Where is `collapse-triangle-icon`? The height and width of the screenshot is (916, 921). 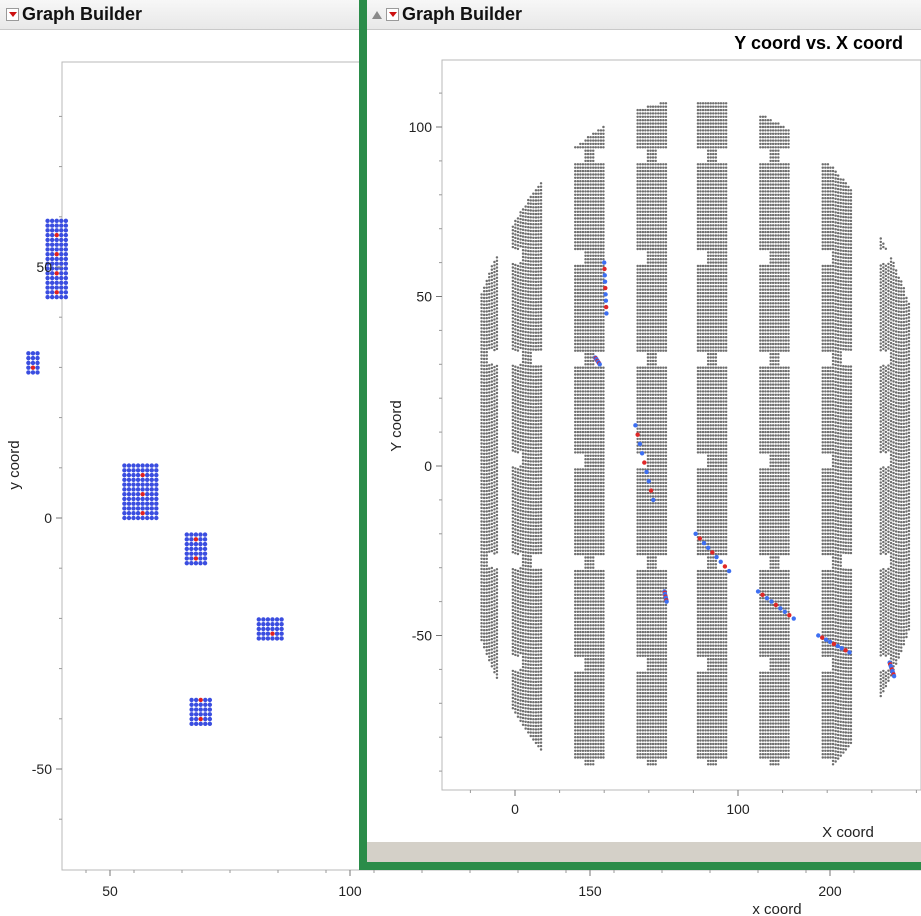
collapse-triangle-icon is located at coordinates (377, 14).